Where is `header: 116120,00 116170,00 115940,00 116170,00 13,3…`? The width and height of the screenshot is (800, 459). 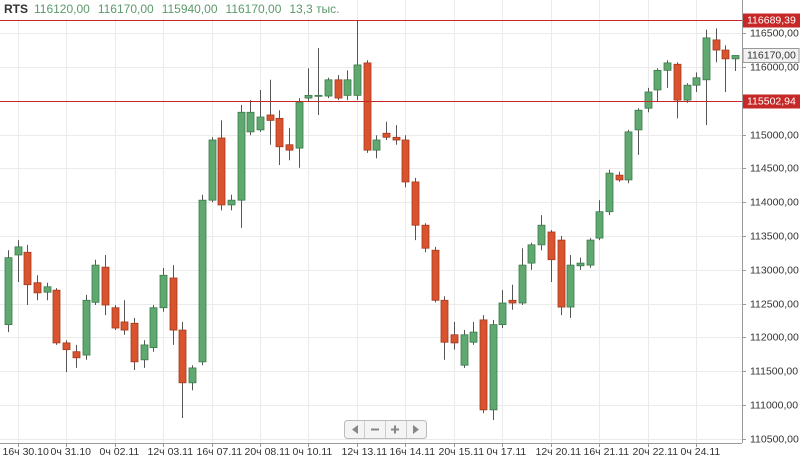 header: 116120,00 116170,00 115940,00 116170,00 13,3… is located at coordinates (187, 9).